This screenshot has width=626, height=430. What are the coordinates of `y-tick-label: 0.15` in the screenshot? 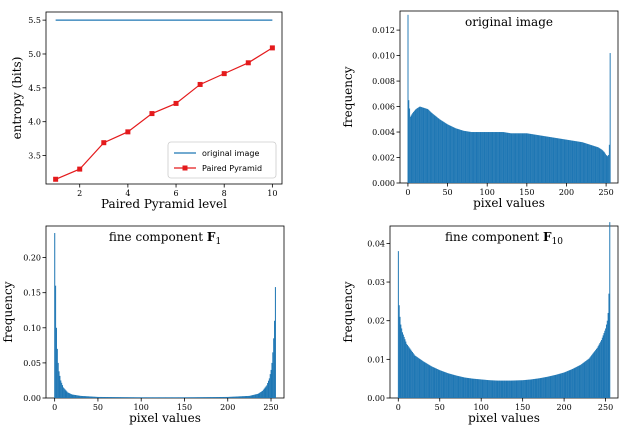 It's located at (32, 293).